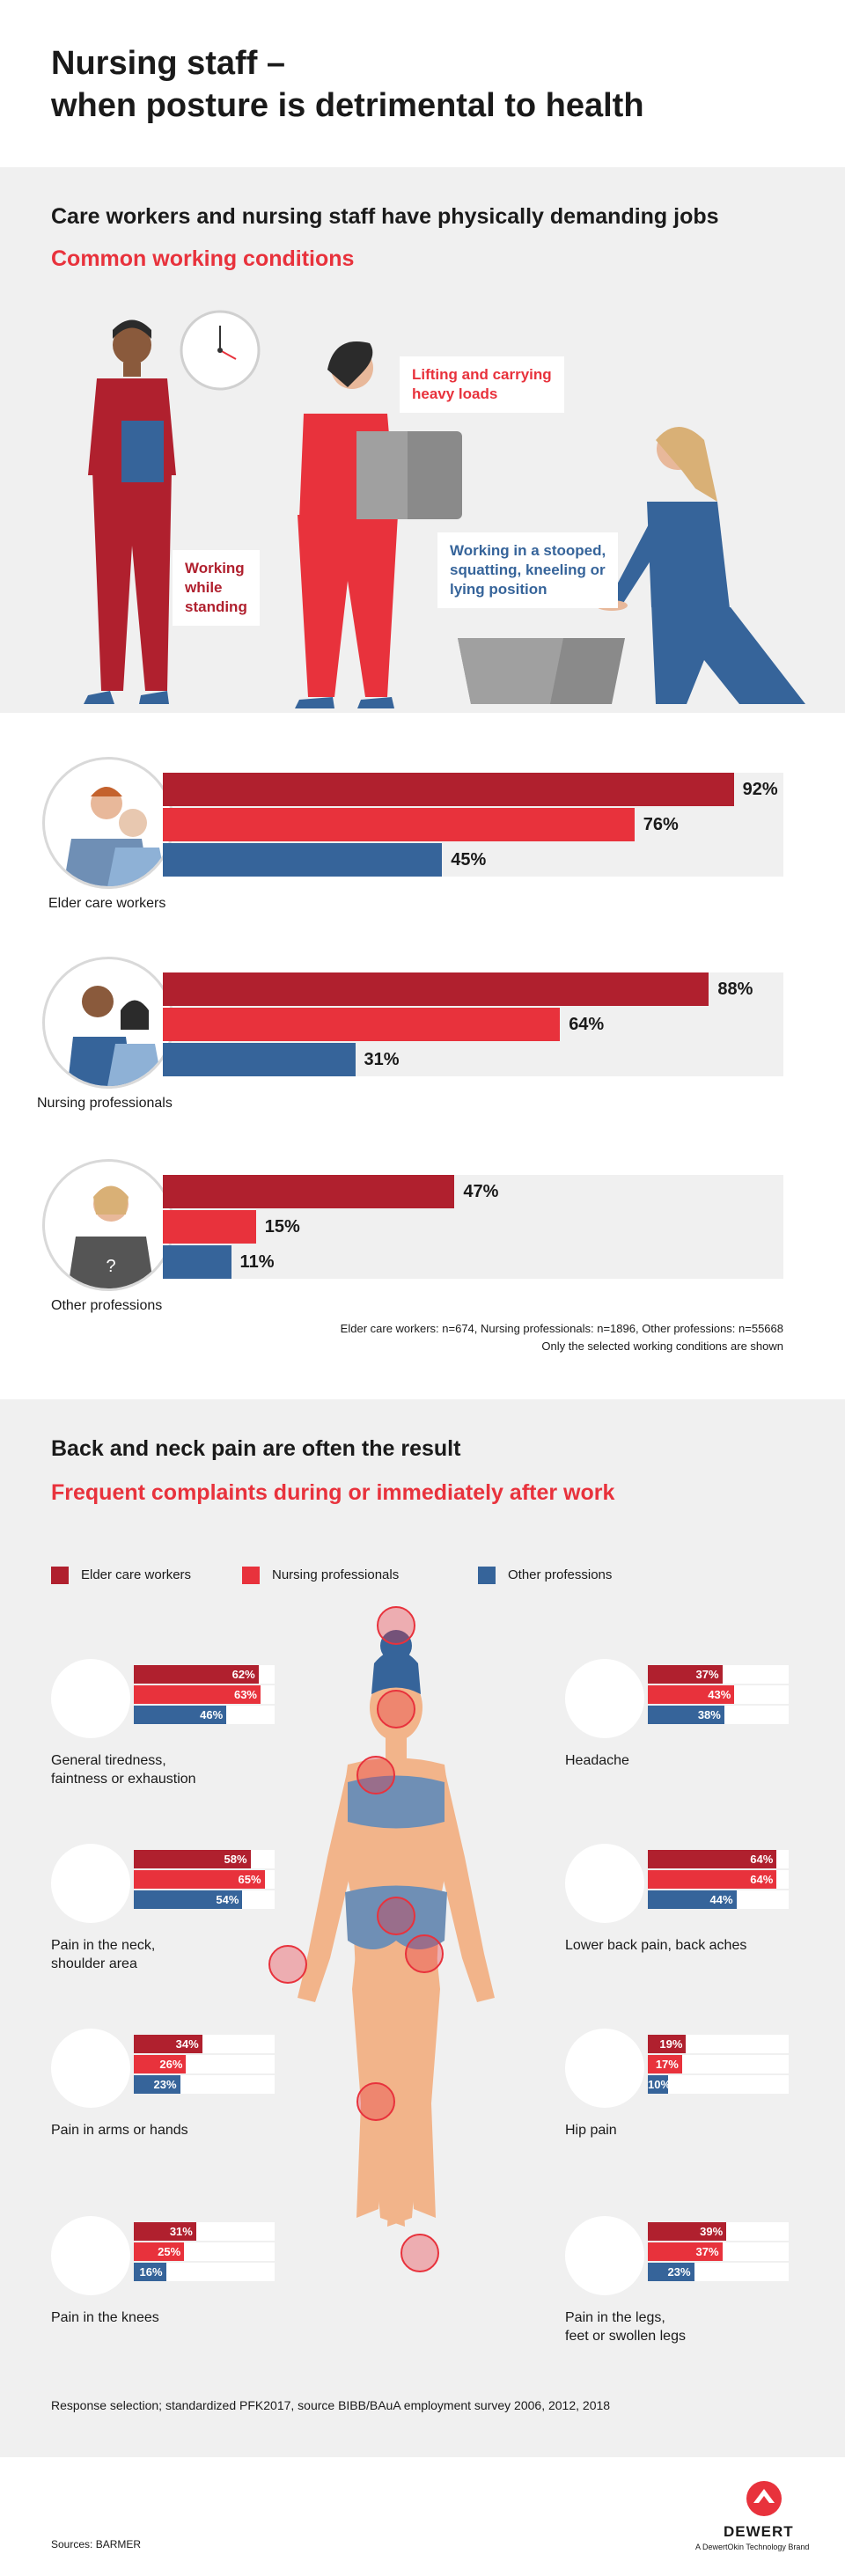  What do you see at coordinates (137, 1574) in the screenshot?
I see `legend-label-elder-care: Elder care workers` at bounding box center [137, 1574].